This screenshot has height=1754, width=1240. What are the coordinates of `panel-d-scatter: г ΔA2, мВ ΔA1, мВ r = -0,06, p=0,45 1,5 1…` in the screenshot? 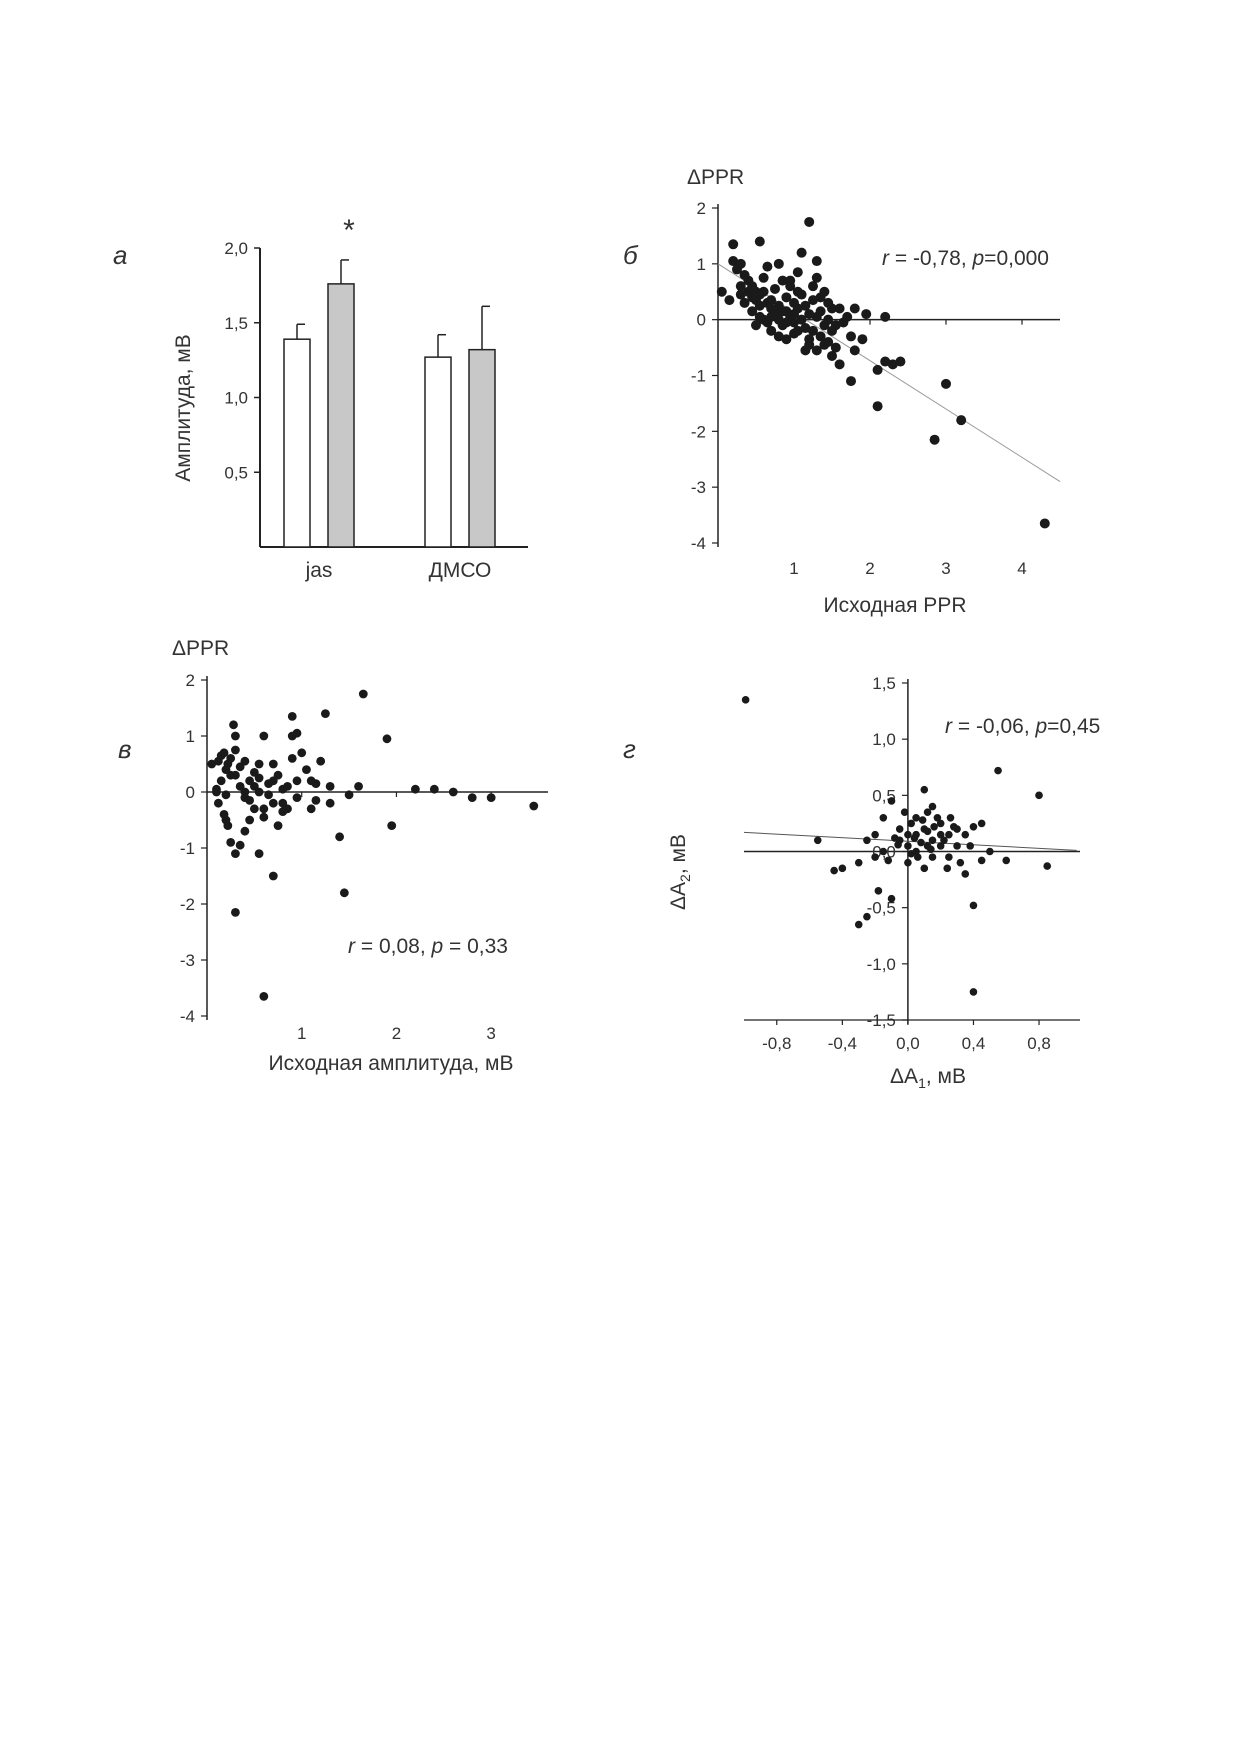 It's located at (861, 882).